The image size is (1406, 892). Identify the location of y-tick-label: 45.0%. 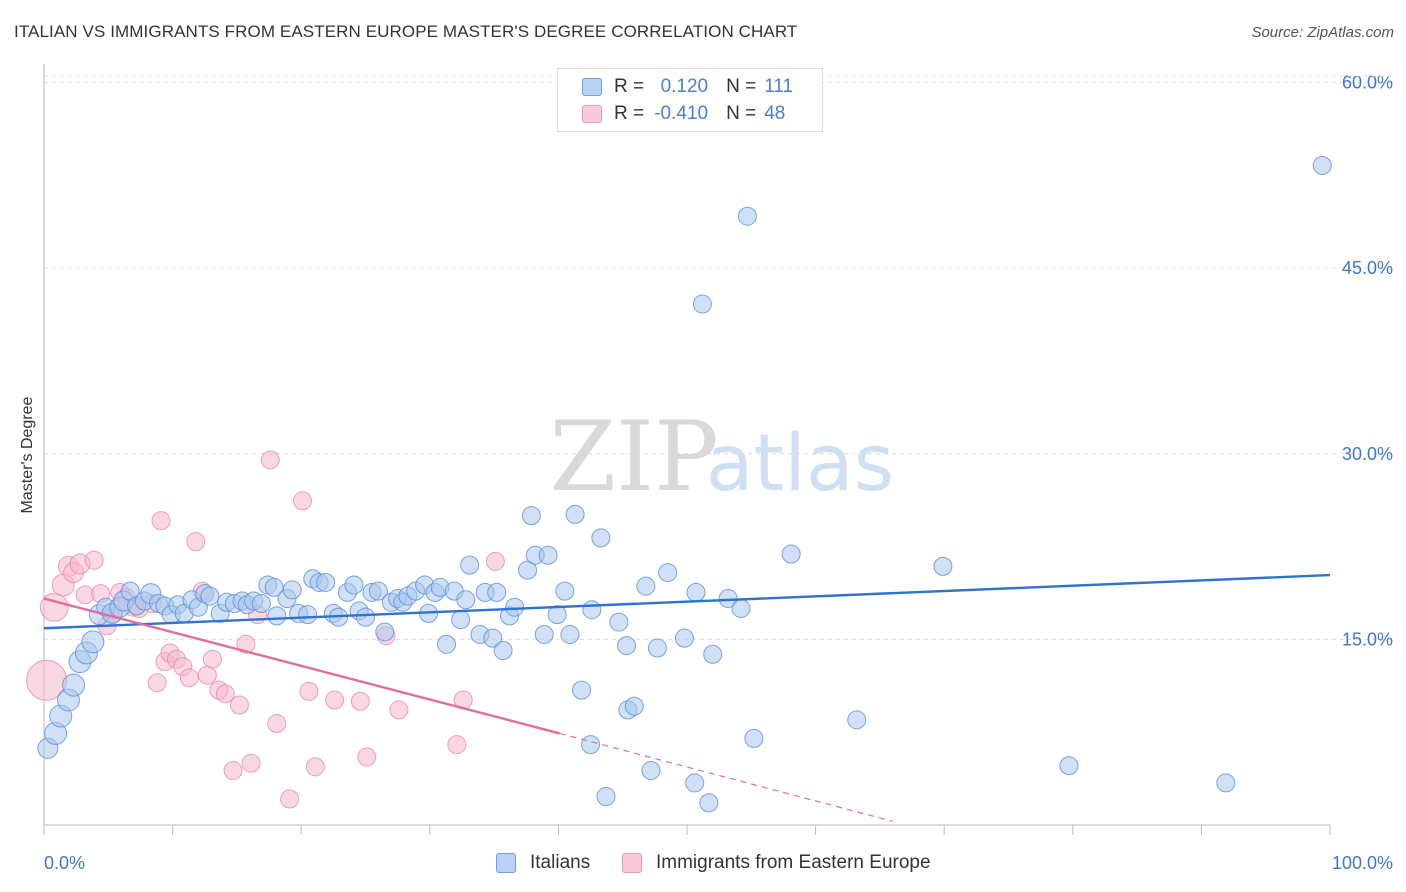
(1367, 268).